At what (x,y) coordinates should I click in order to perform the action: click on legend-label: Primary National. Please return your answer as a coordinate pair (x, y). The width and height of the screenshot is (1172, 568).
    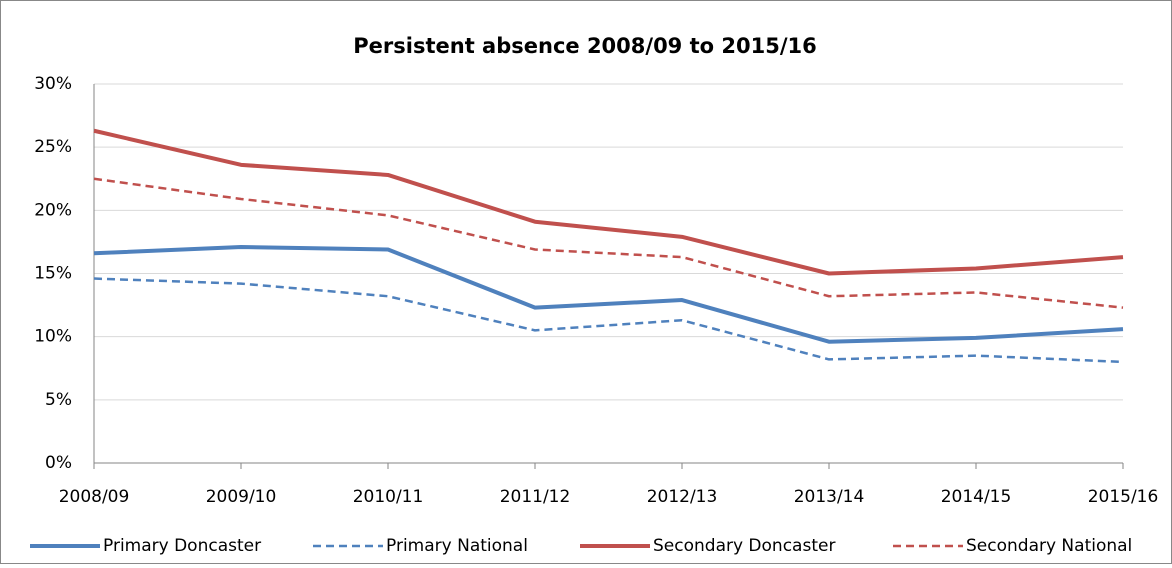
    Looking at the image, I should click on (457, 546).